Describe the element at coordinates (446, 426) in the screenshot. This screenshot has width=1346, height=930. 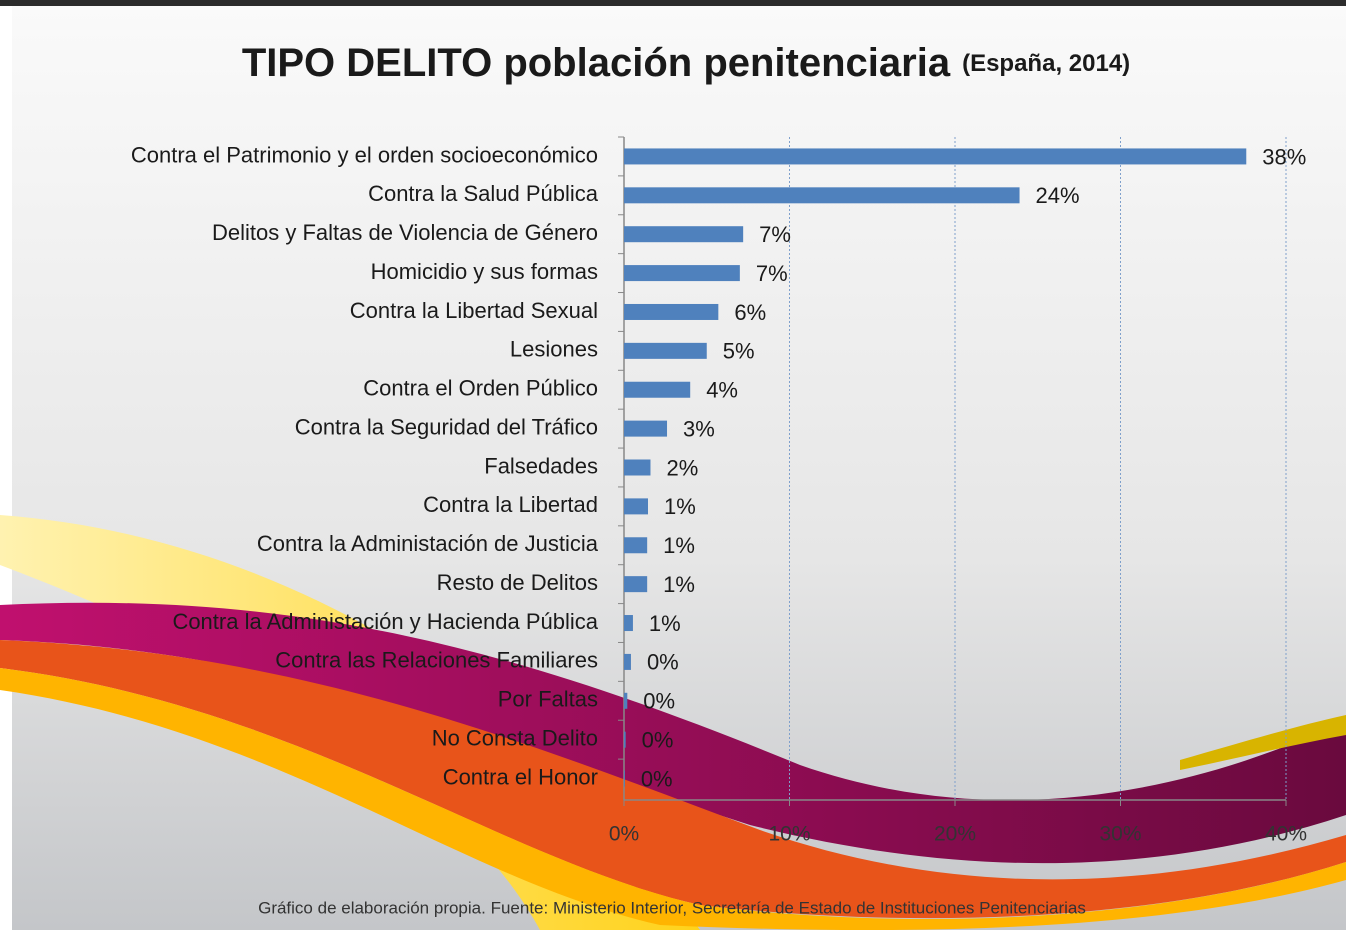
I see `y-tick-label: Contra la Seguridad del Tráfico` at that location.